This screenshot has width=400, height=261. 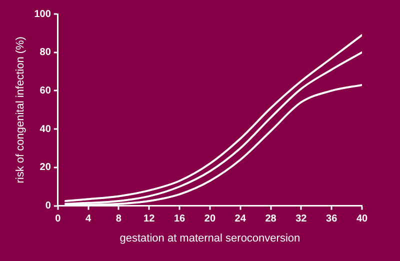 I want to click on x-tick-label: 8, so click(x=119, y=219).